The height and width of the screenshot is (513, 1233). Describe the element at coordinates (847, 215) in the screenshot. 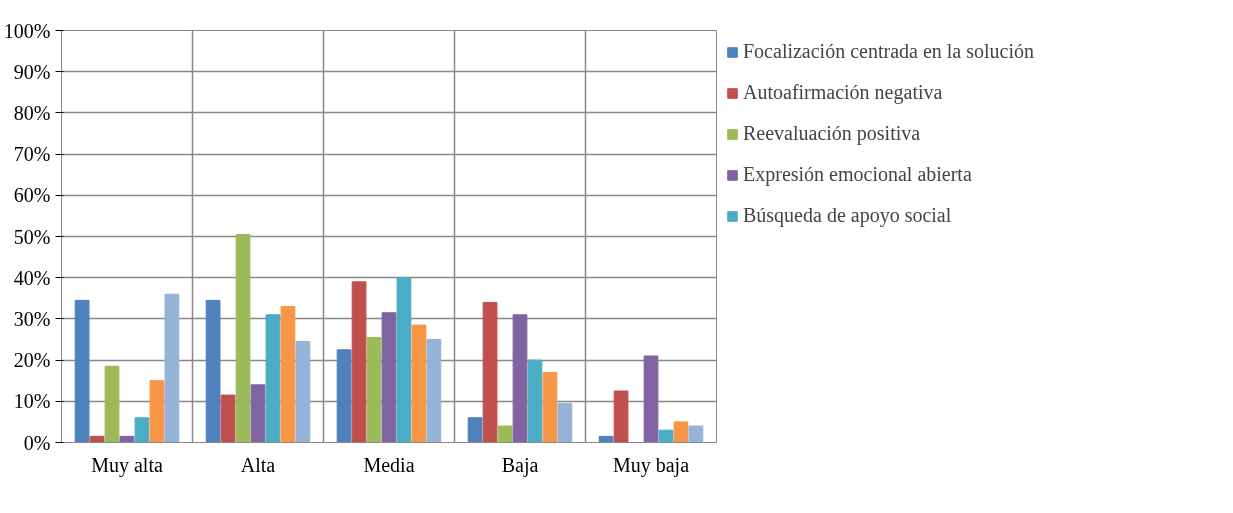

I see `legend-label: Búsqueda de apoyo social` at that location.